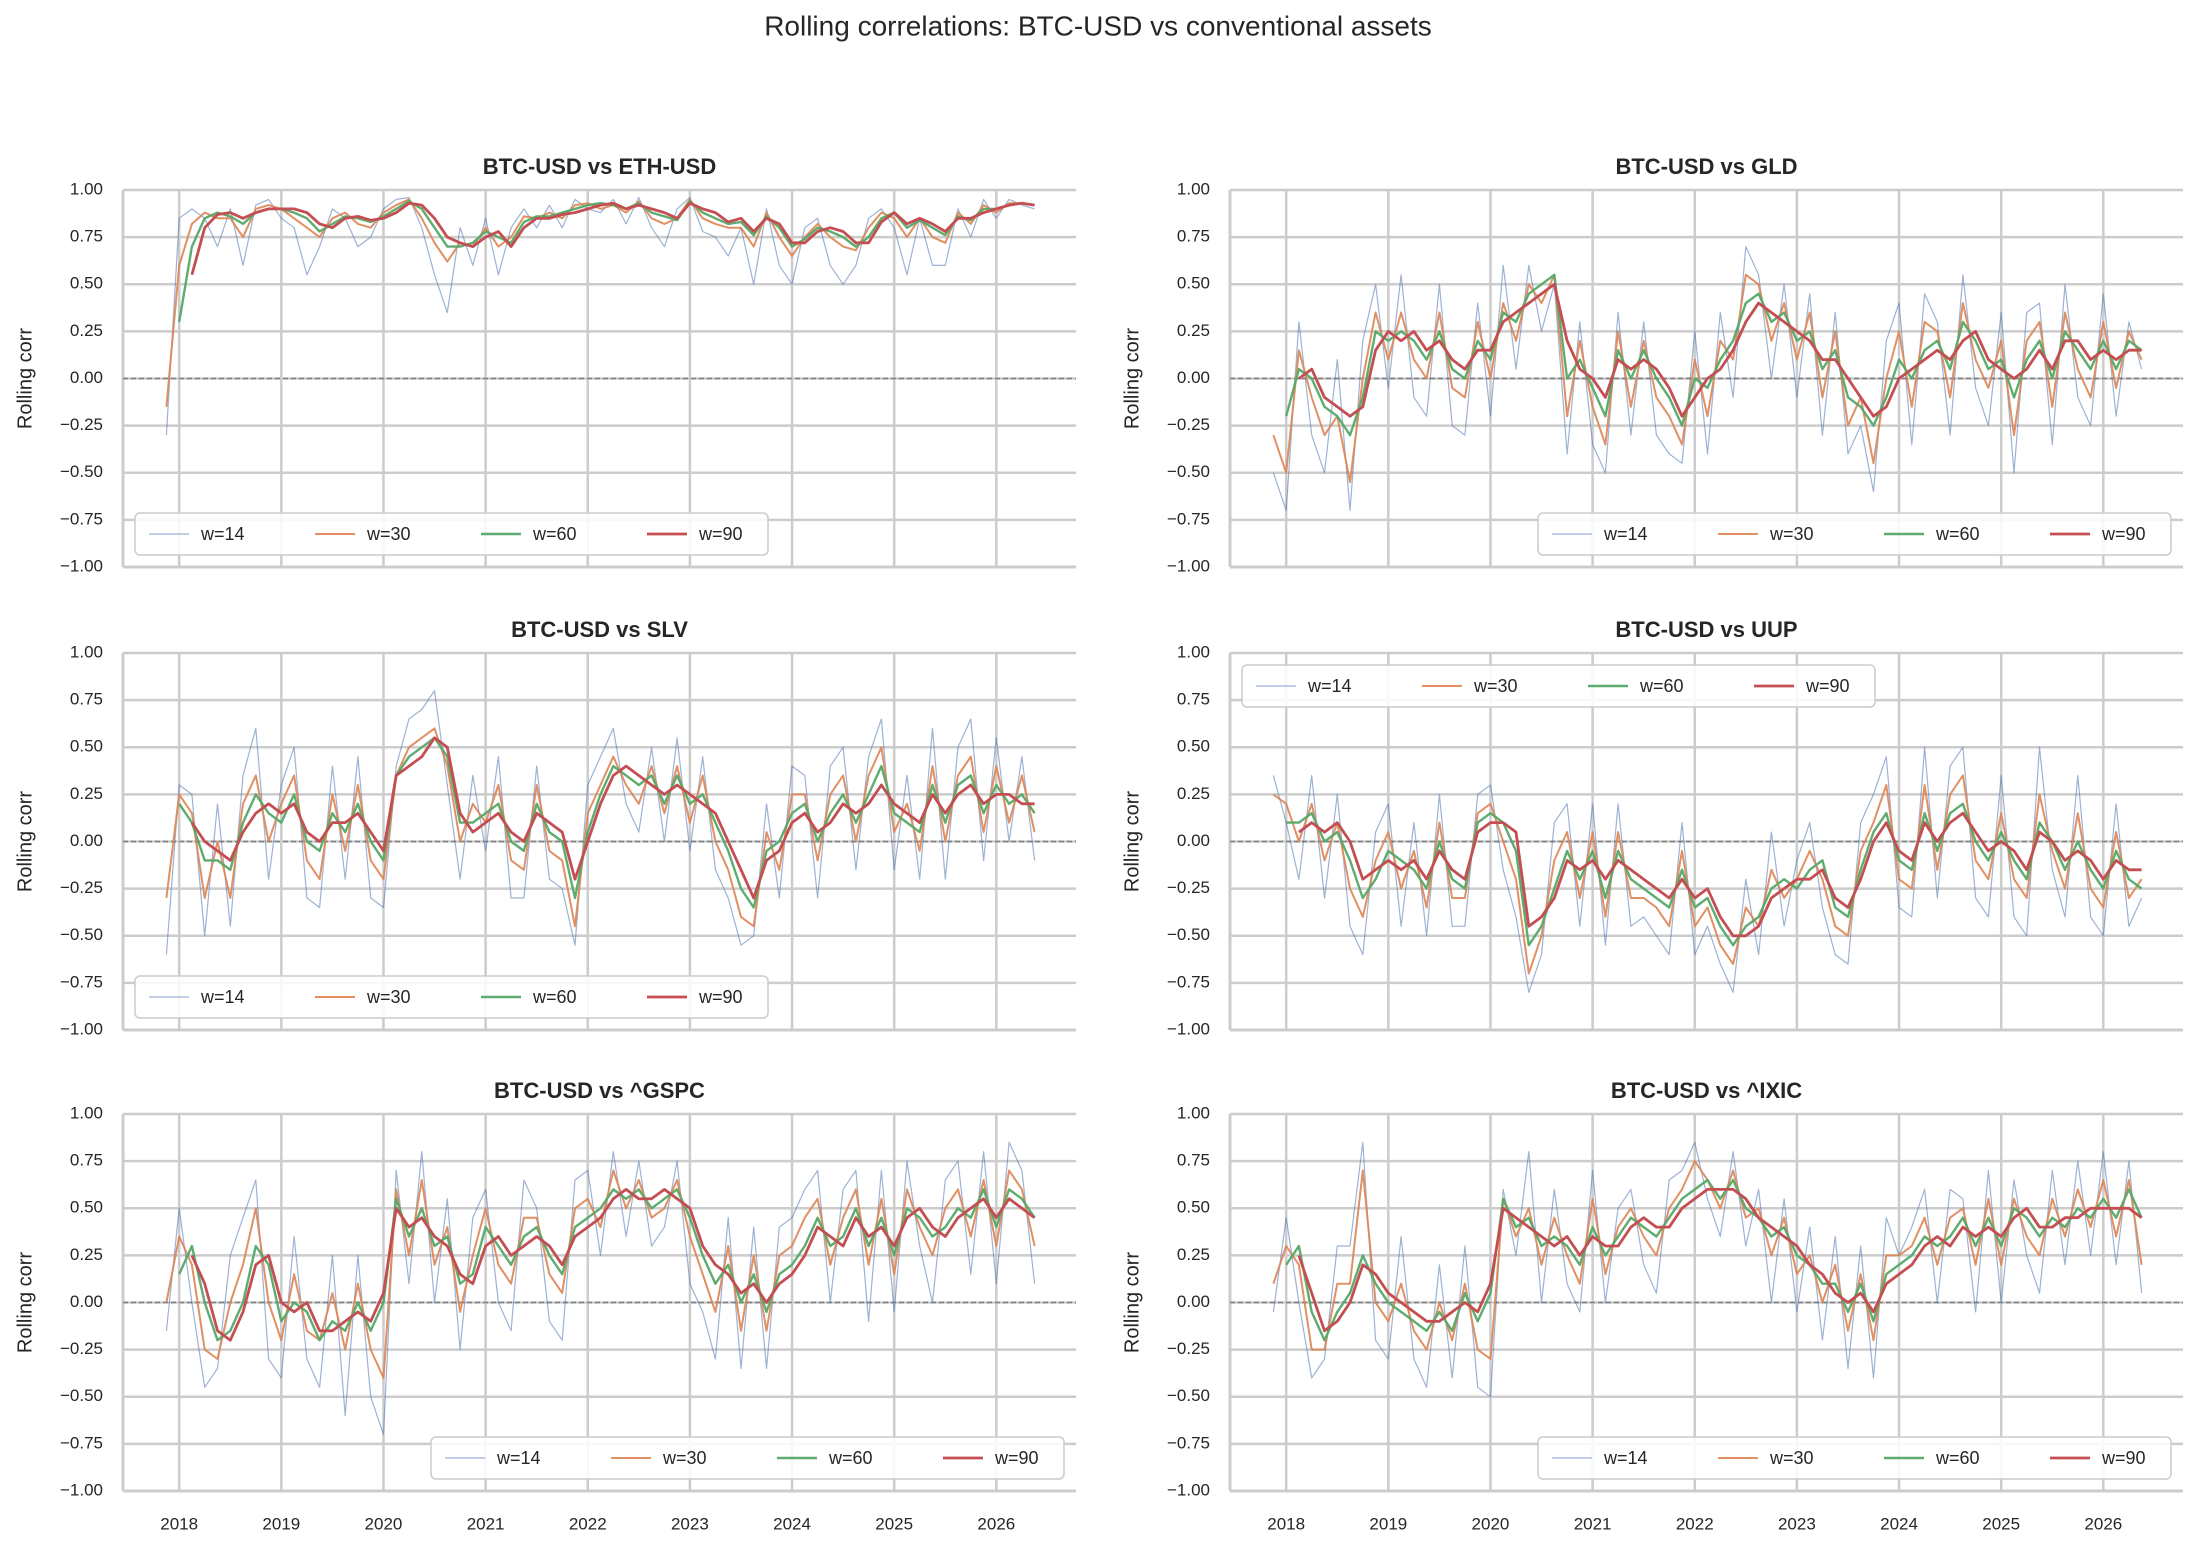 Image resolution: width=2197 pixels, height=1550 pixels. What do you see at coordinates (2103, 1523) in the screenshot?
I see `x-tick-label: 2026` at bounding box center [2103, 1523].